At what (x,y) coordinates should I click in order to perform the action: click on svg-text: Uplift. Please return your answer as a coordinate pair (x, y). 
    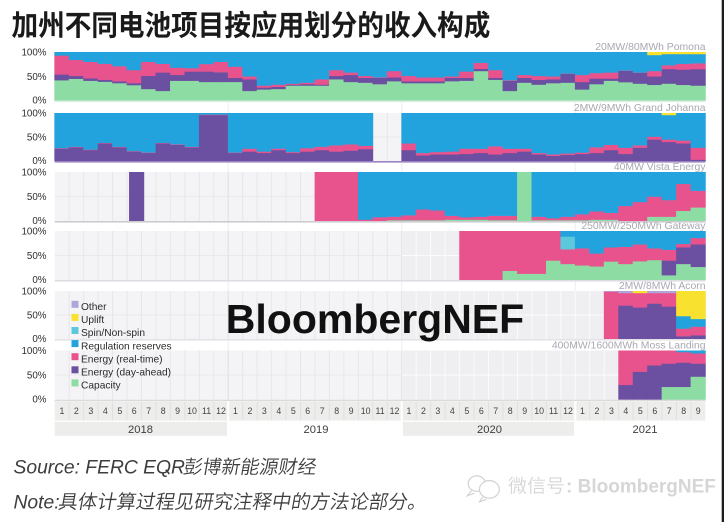
    Looking at the image, I should click on (92, 320).